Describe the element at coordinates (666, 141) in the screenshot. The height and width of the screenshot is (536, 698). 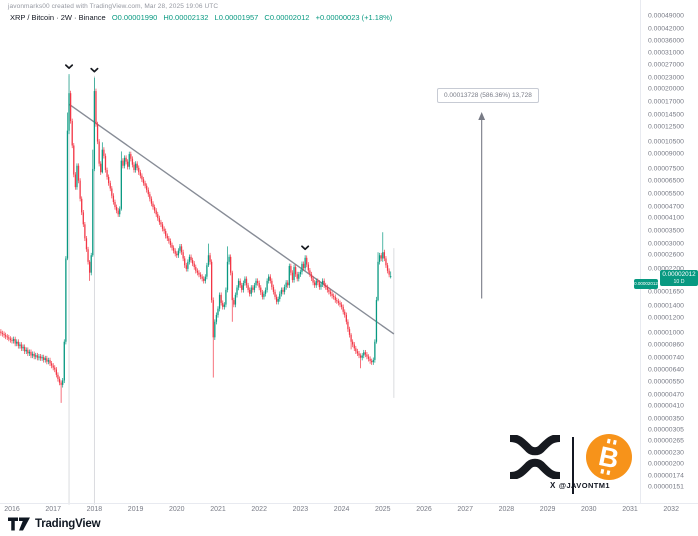
I see `price-tick-label: 0.00010500` at that location.